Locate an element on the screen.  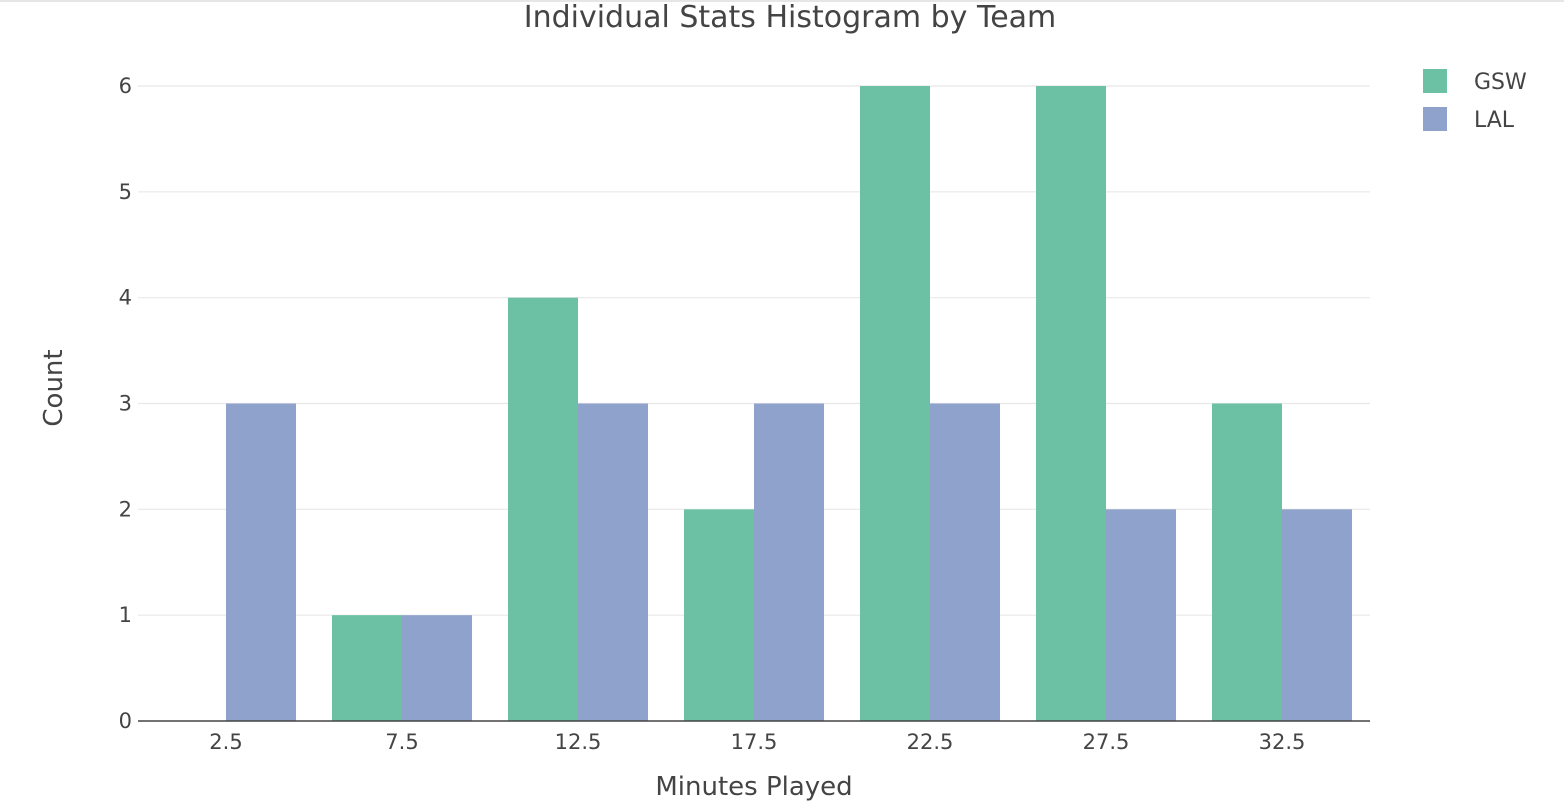
bar-gsw-22.5 is located at coordinates (895, 403).